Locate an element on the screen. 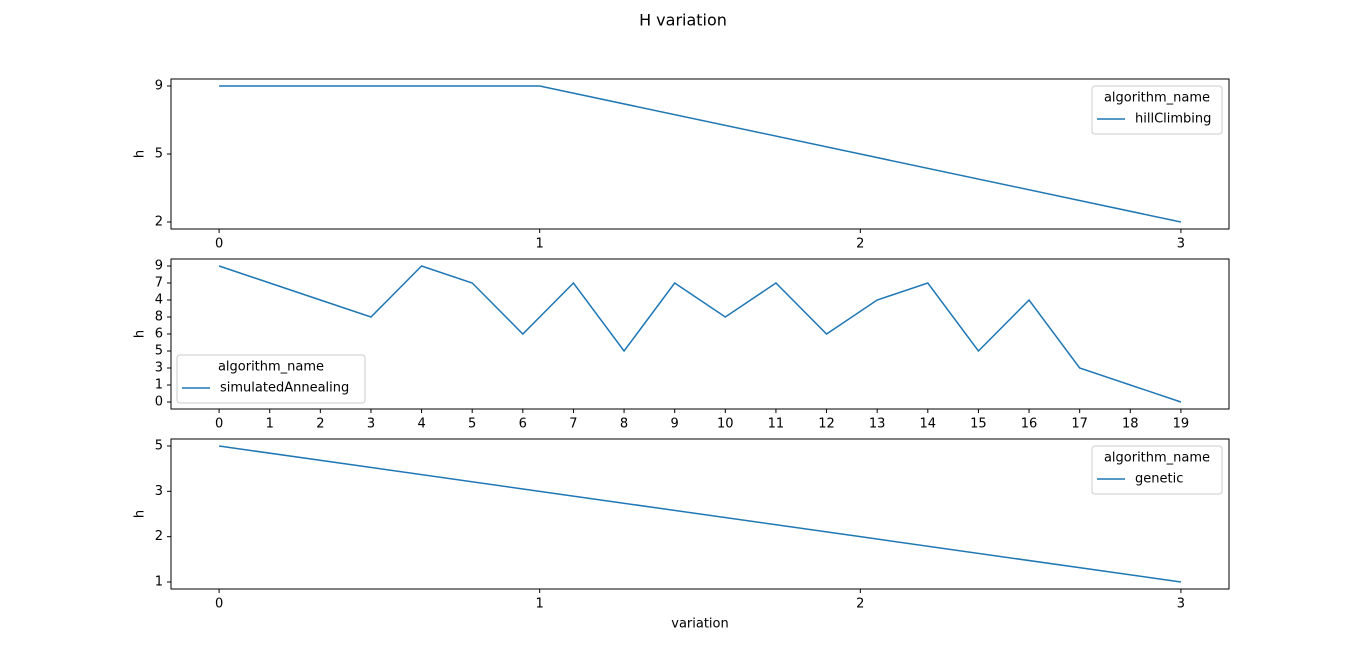 The image size is (1366, 662). x-tick-label: 6 is located at coordinates (523, 424).